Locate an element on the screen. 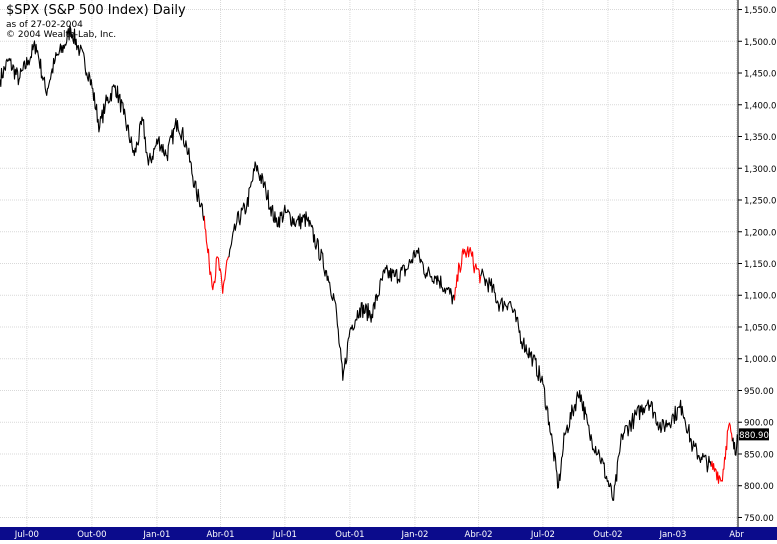  copyright-label: © 2004 Wealth-Lab, Inc. is located at coordinates (61, 35).